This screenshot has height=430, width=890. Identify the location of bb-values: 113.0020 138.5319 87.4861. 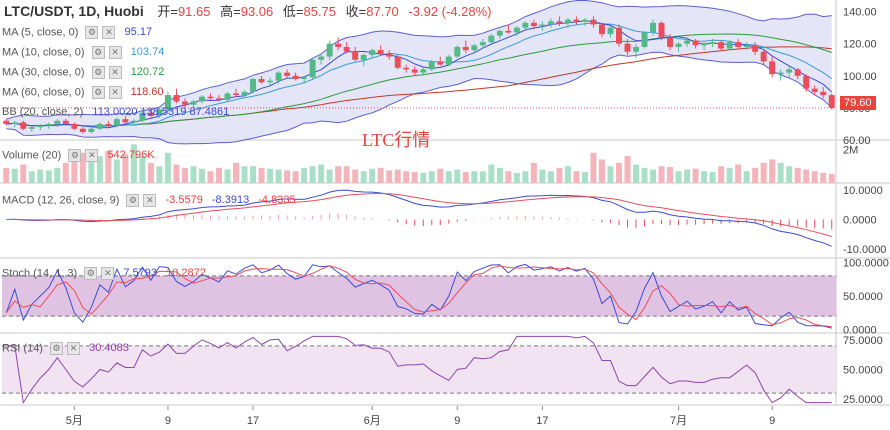
(161, 112).